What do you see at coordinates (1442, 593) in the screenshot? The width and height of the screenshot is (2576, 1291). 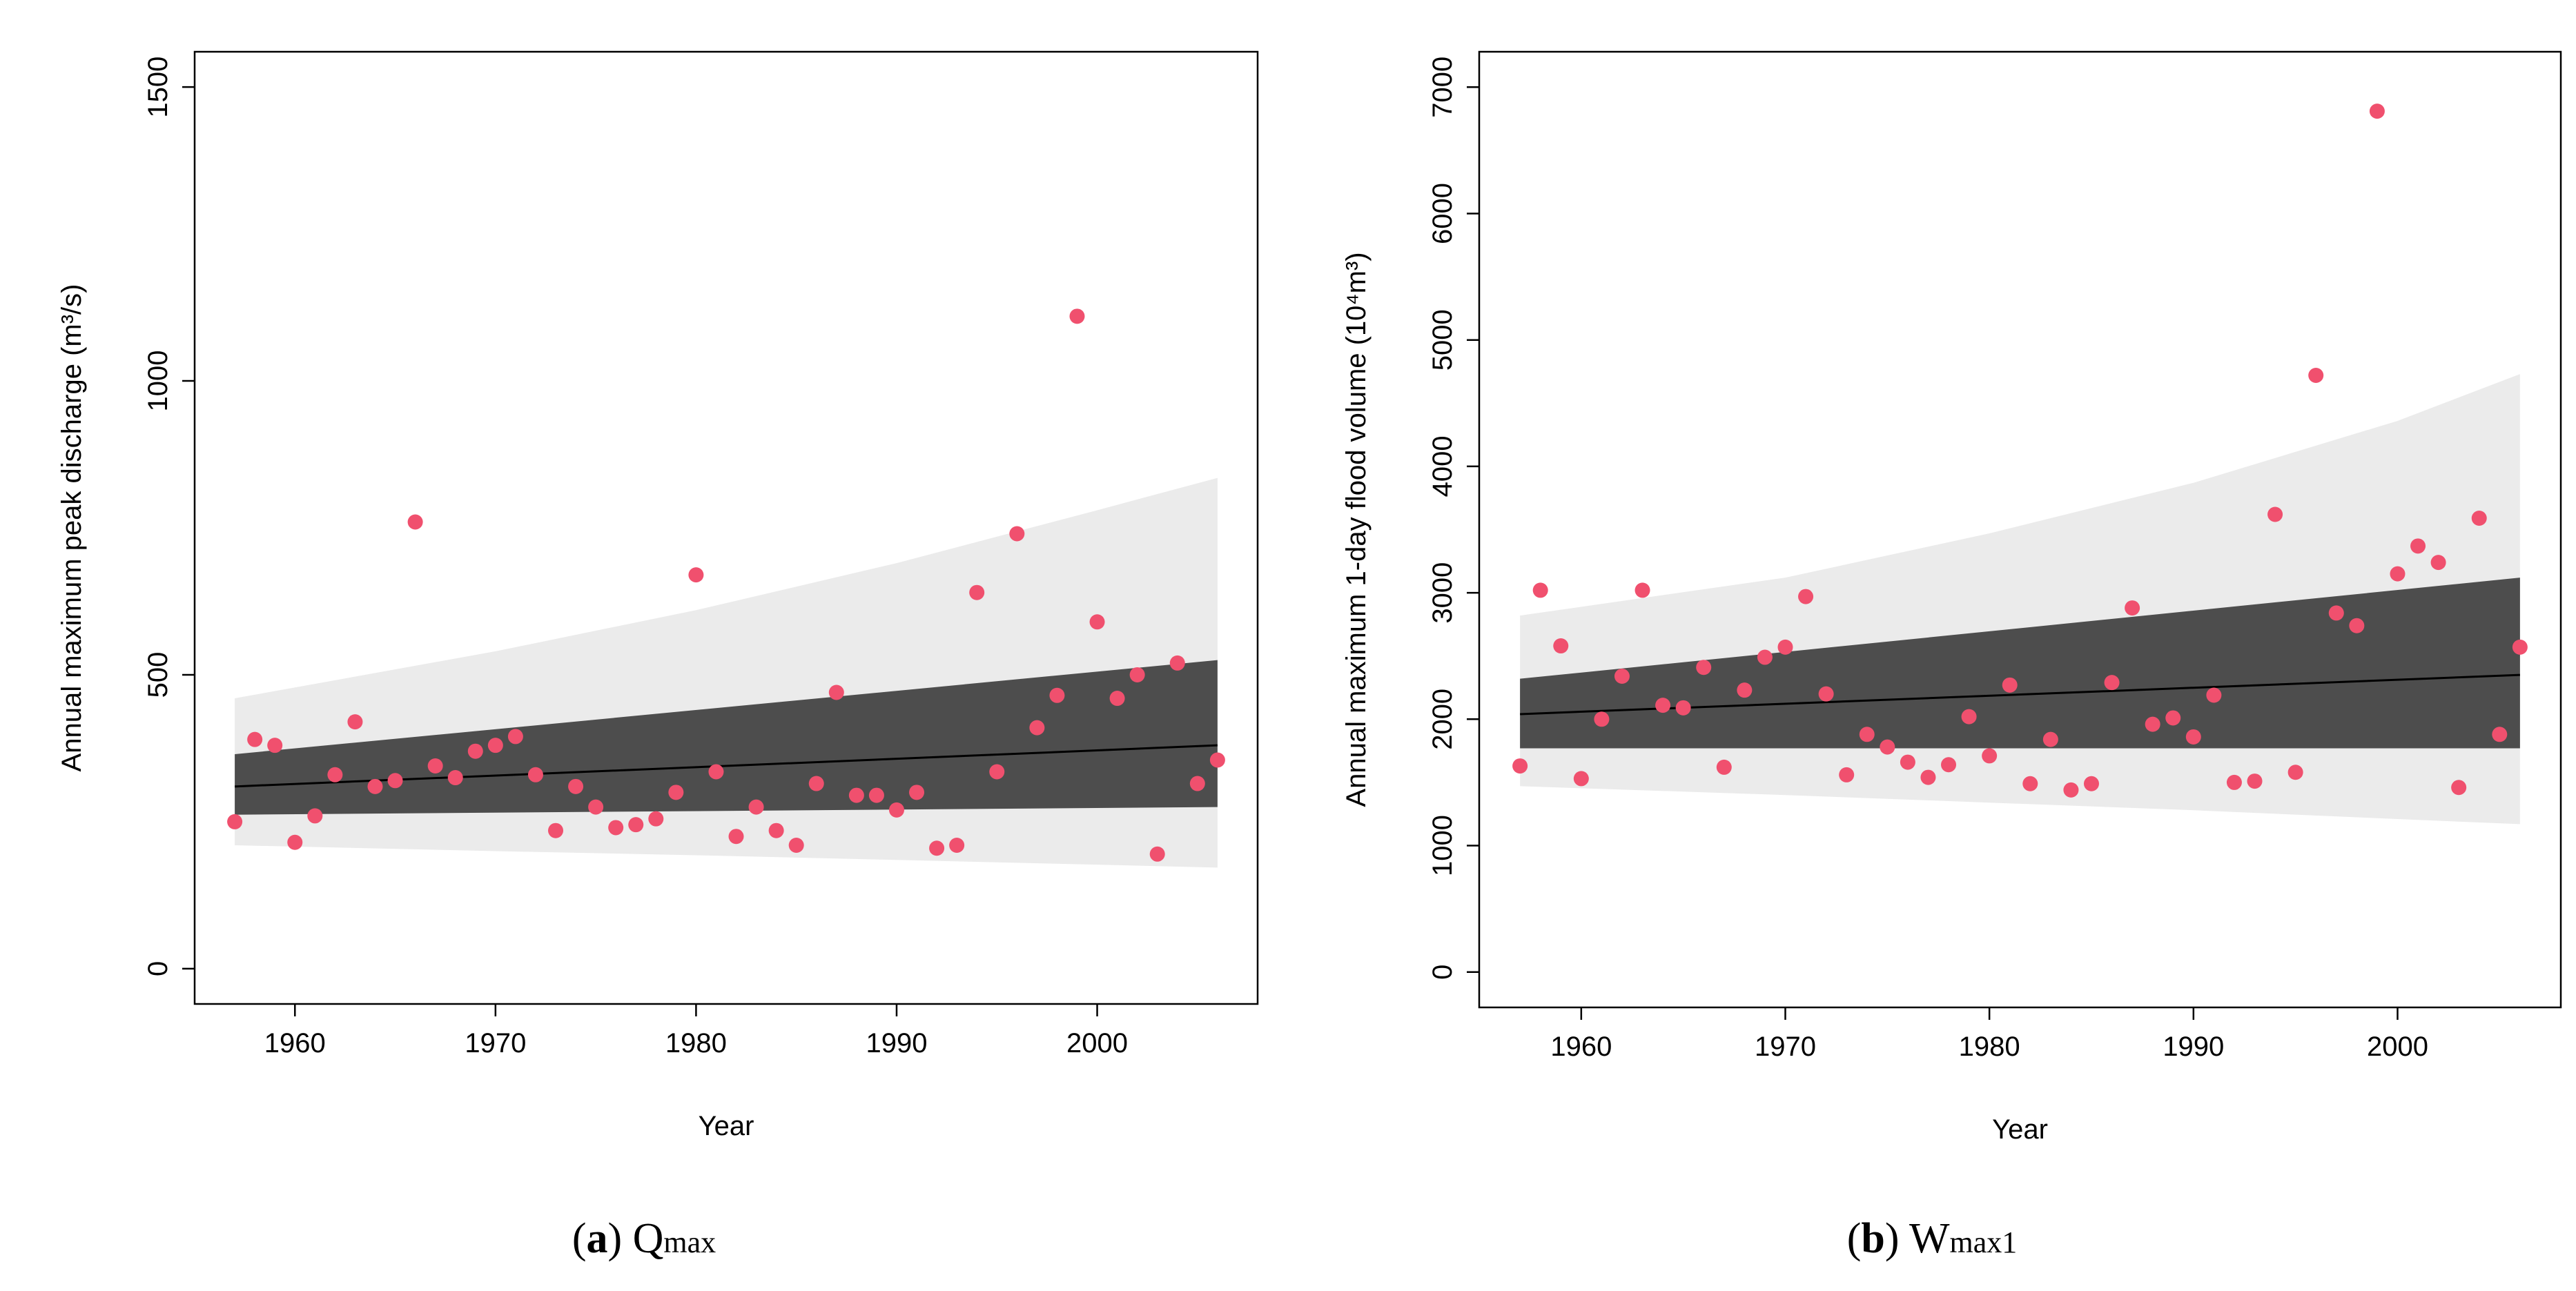 I see `y-tick-label: 3000` at bounding box center [1442, 593].